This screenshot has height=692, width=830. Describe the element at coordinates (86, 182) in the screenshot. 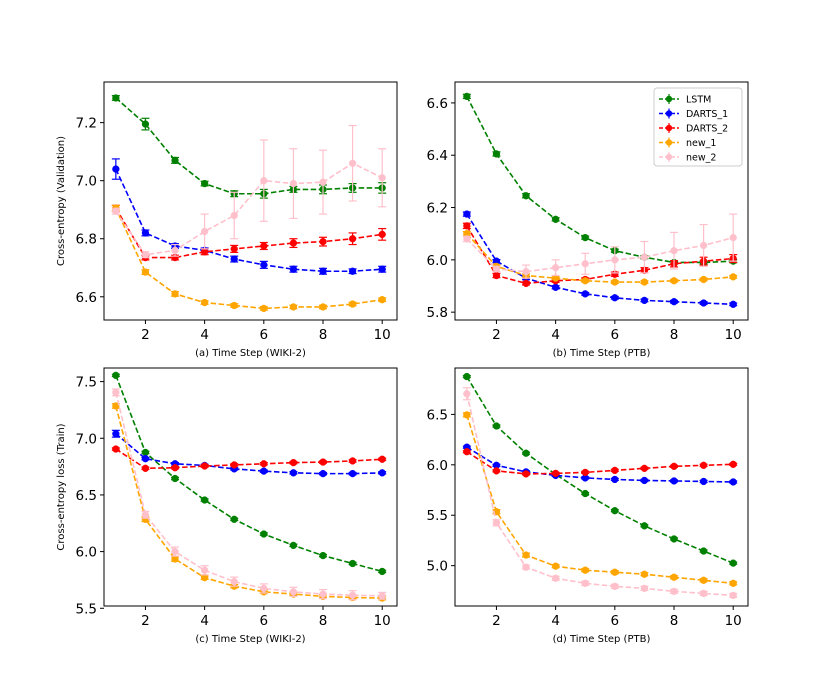

I see `y-tick-label: 7.0` at that location.